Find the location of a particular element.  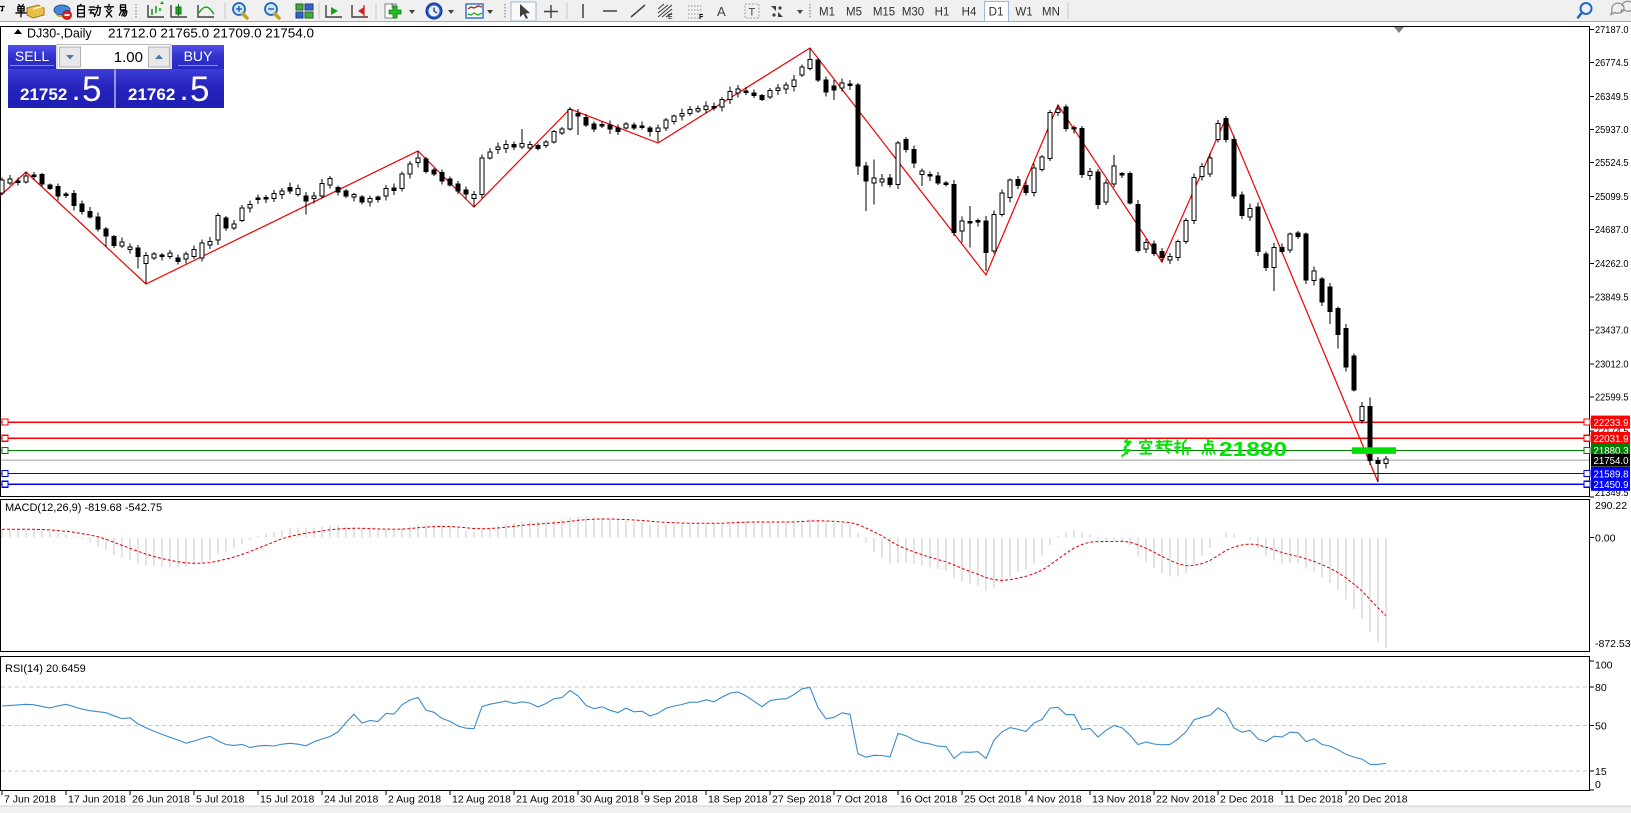

svg-text: F is located at coordinates (701, 17).